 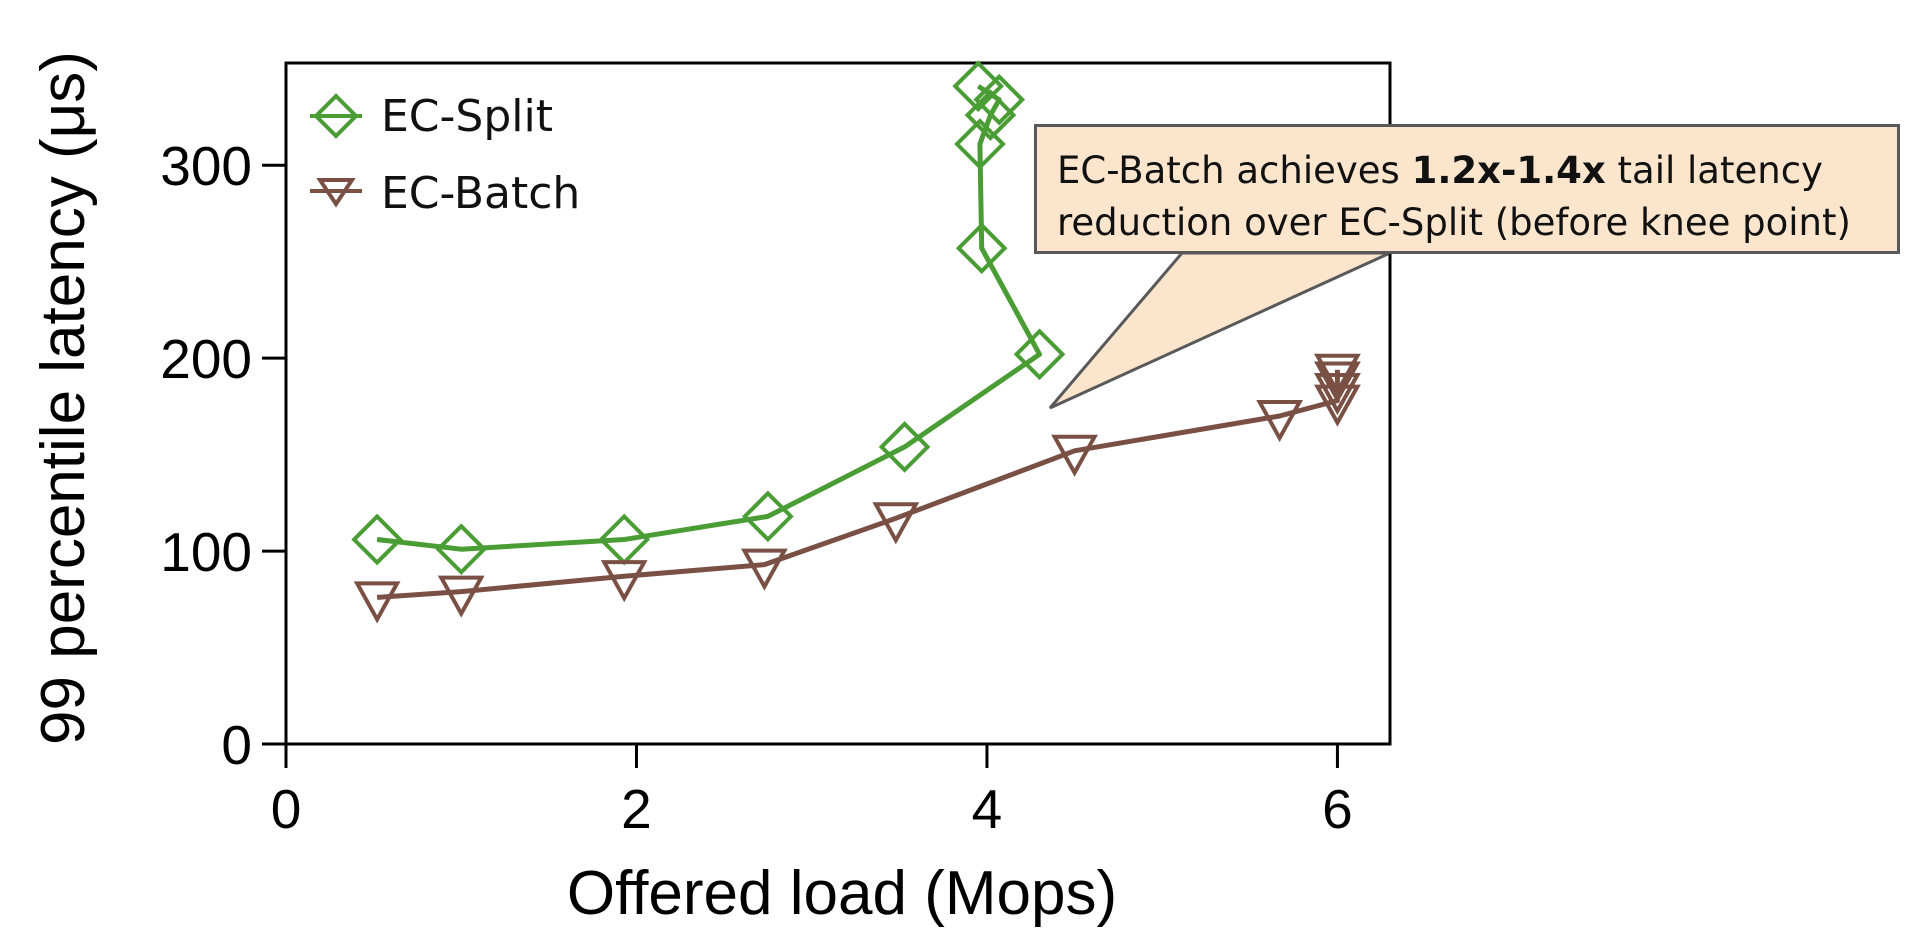 What do you see at coordinates (336, 193) in the screenshot?
I see `legend-marker-ec-batch` at bounding box center [336, 193].